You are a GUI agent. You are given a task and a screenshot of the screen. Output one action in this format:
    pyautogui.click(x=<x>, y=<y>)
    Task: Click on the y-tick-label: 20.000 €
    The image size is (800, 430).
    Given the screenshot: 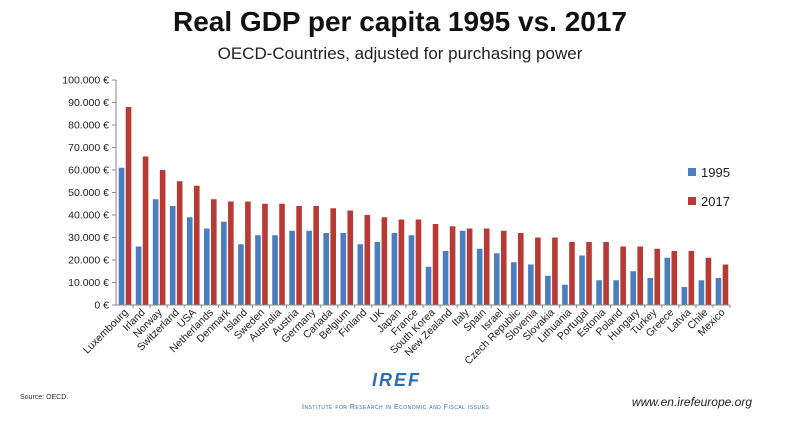 What is the action you would take?
    pyautogui.click(x=88, y=261)
    